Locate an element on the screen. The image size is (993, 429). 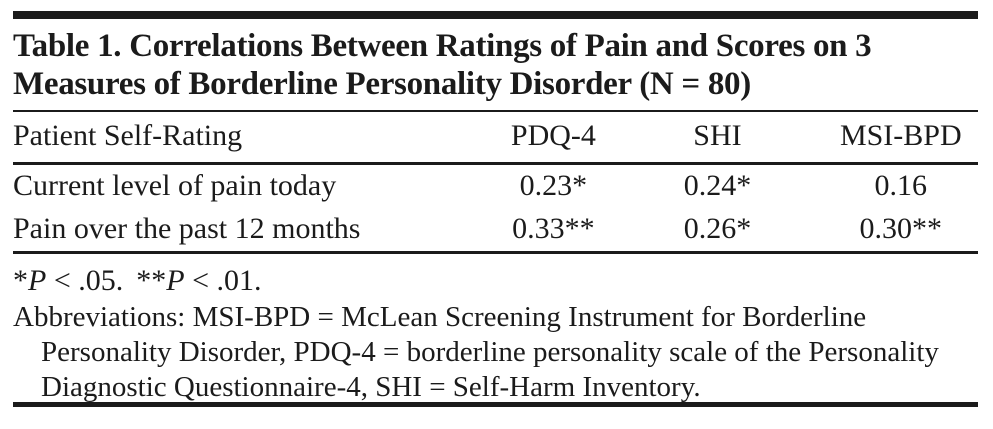
table-cell: 0.24* is located at coordinates (717, 185).